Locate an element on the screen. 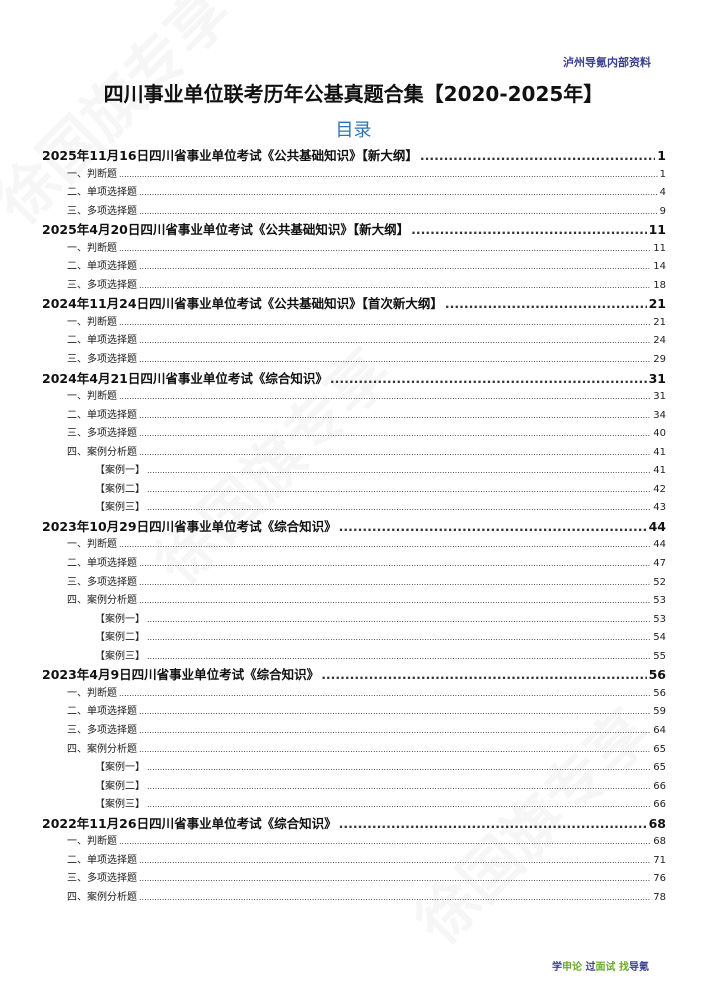 The height and width of the screenshot is (999, 707). toc-subentry: 【案例一】 53 is located at coordinates (354, 620).